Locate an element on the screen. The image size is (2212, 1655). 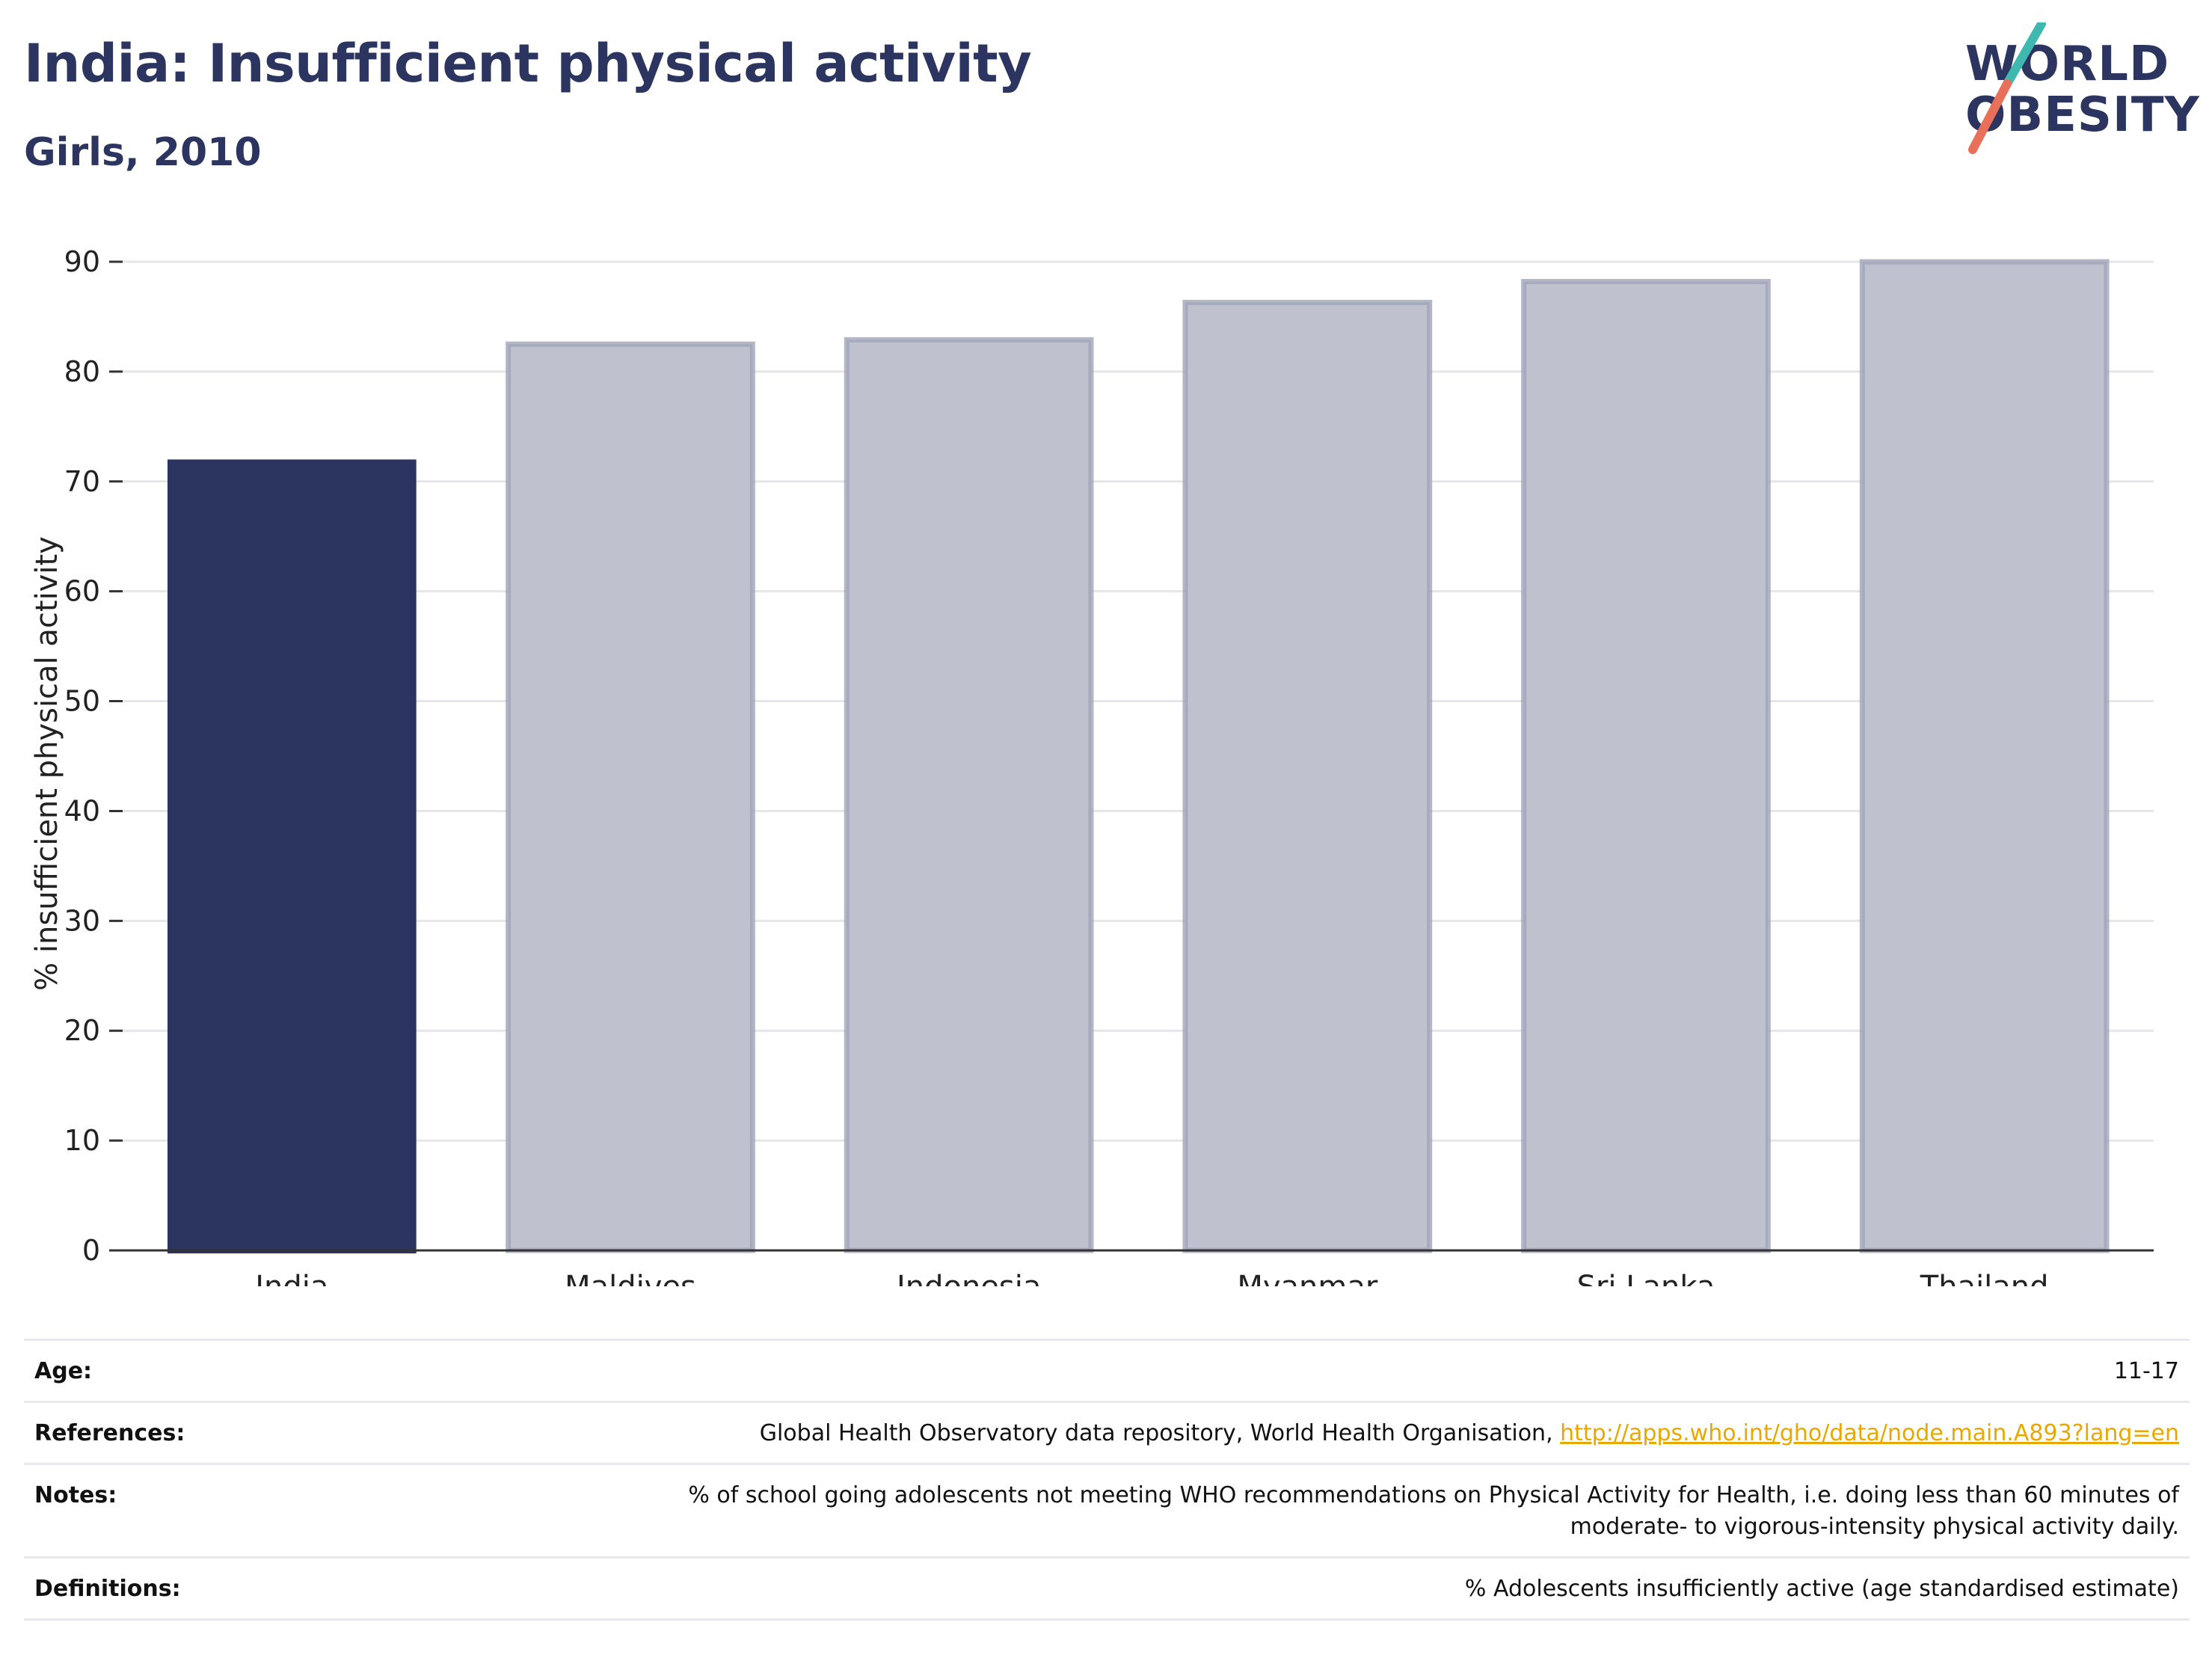
page-subtitle: Girls, 2010 is located at coordinates (143, 152).